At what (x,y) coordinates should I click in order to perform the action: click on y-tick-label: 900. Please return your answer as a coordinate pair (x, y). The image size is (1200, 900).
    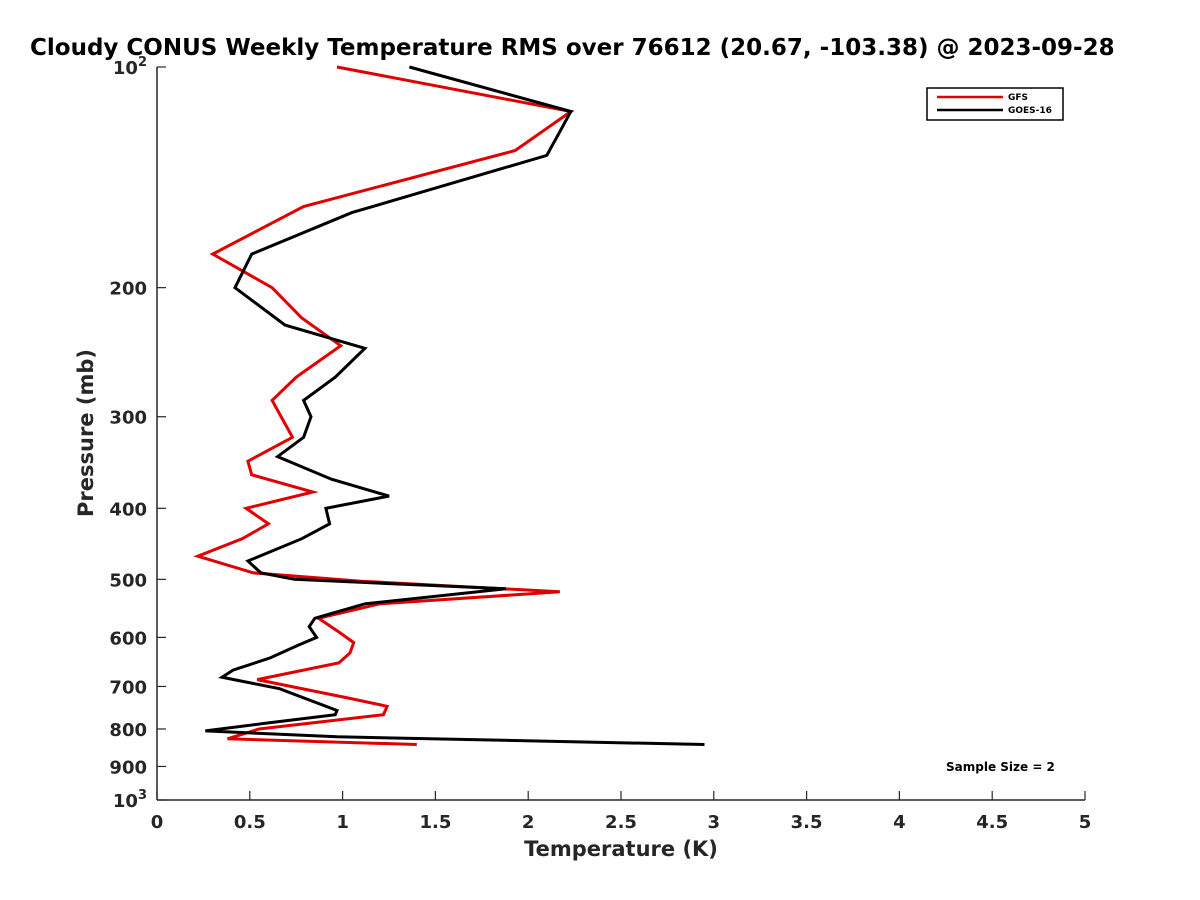
    Looking at the image, I should click on (128, 767).